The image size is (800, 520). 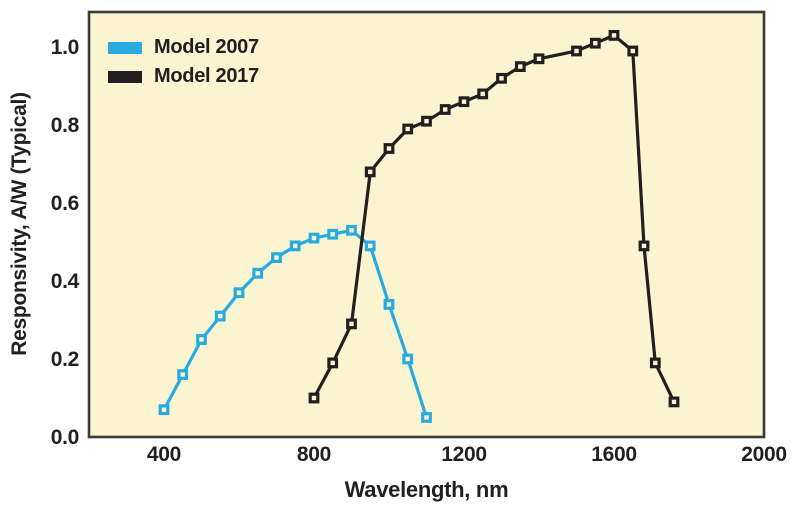 What do you see at coordinates (183, 62) in the screenshot?
I see `legend: Model 2007 Model 2017` at bounding box center [183, 62].